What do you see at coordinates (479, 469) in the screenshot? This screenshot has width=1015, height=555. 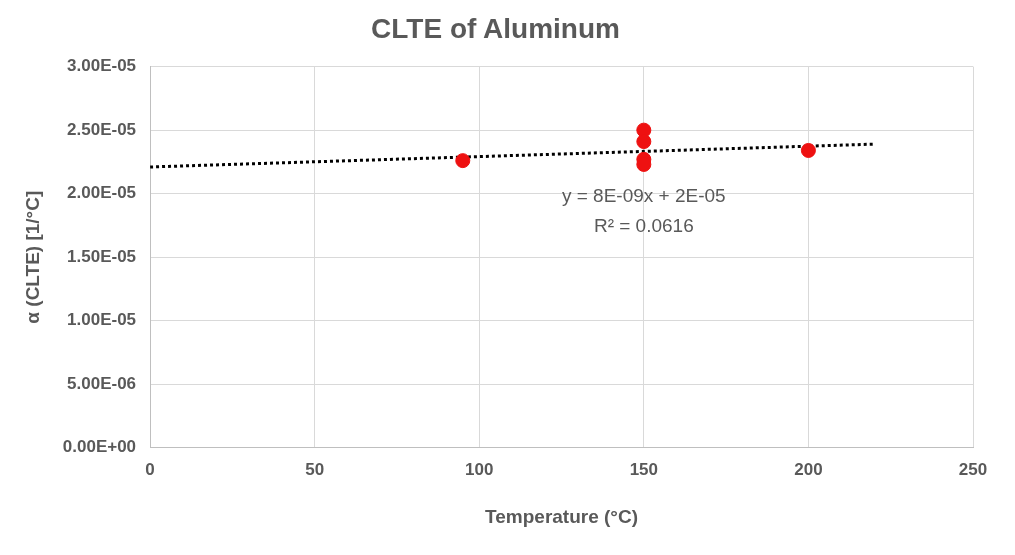 I see `x-tick-label: 100` at bounding box center [479, 469].